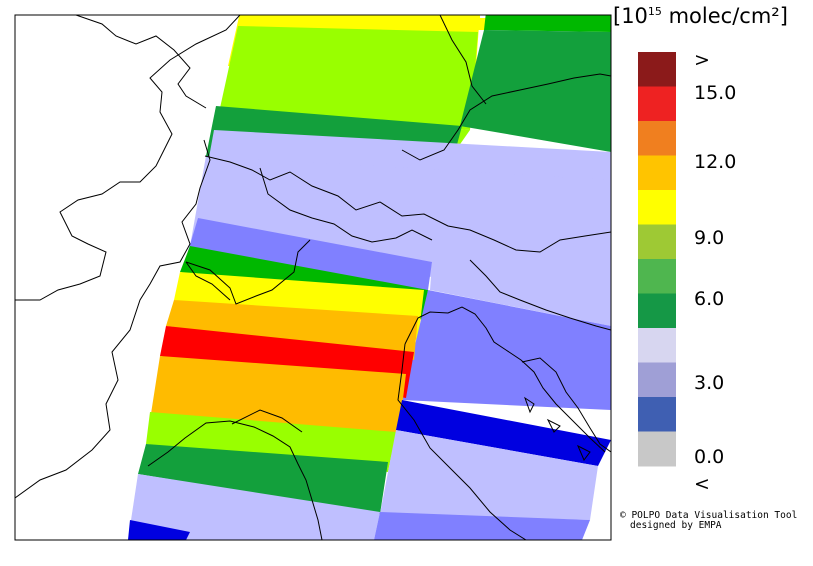  What do you see at coordinates (709, 457) in the screenshot?
I see `legend-tick-label: 0.0` at bounding box center [709, 457].